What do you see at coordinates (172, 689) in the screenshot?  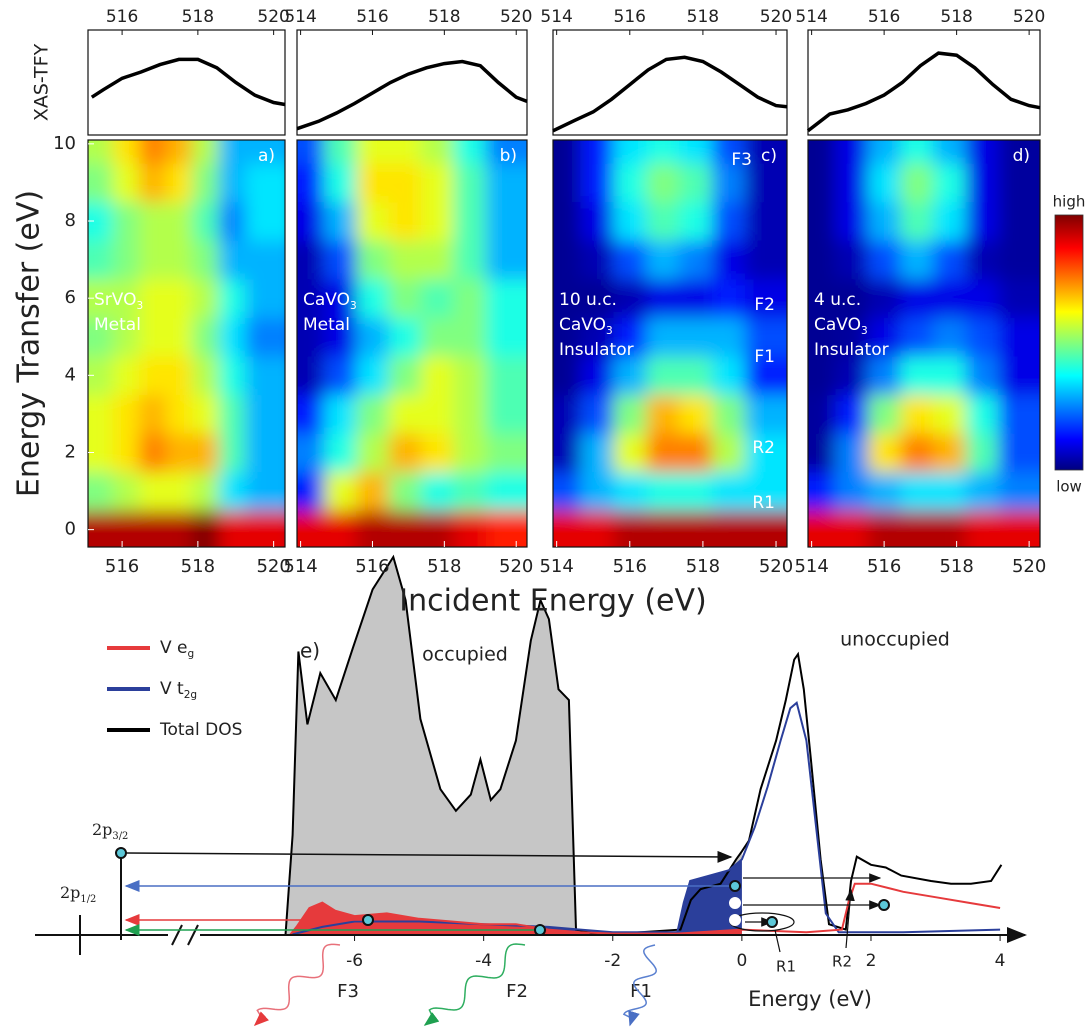 I see `legend-label-main: V t` at bounding box center [172, 689].